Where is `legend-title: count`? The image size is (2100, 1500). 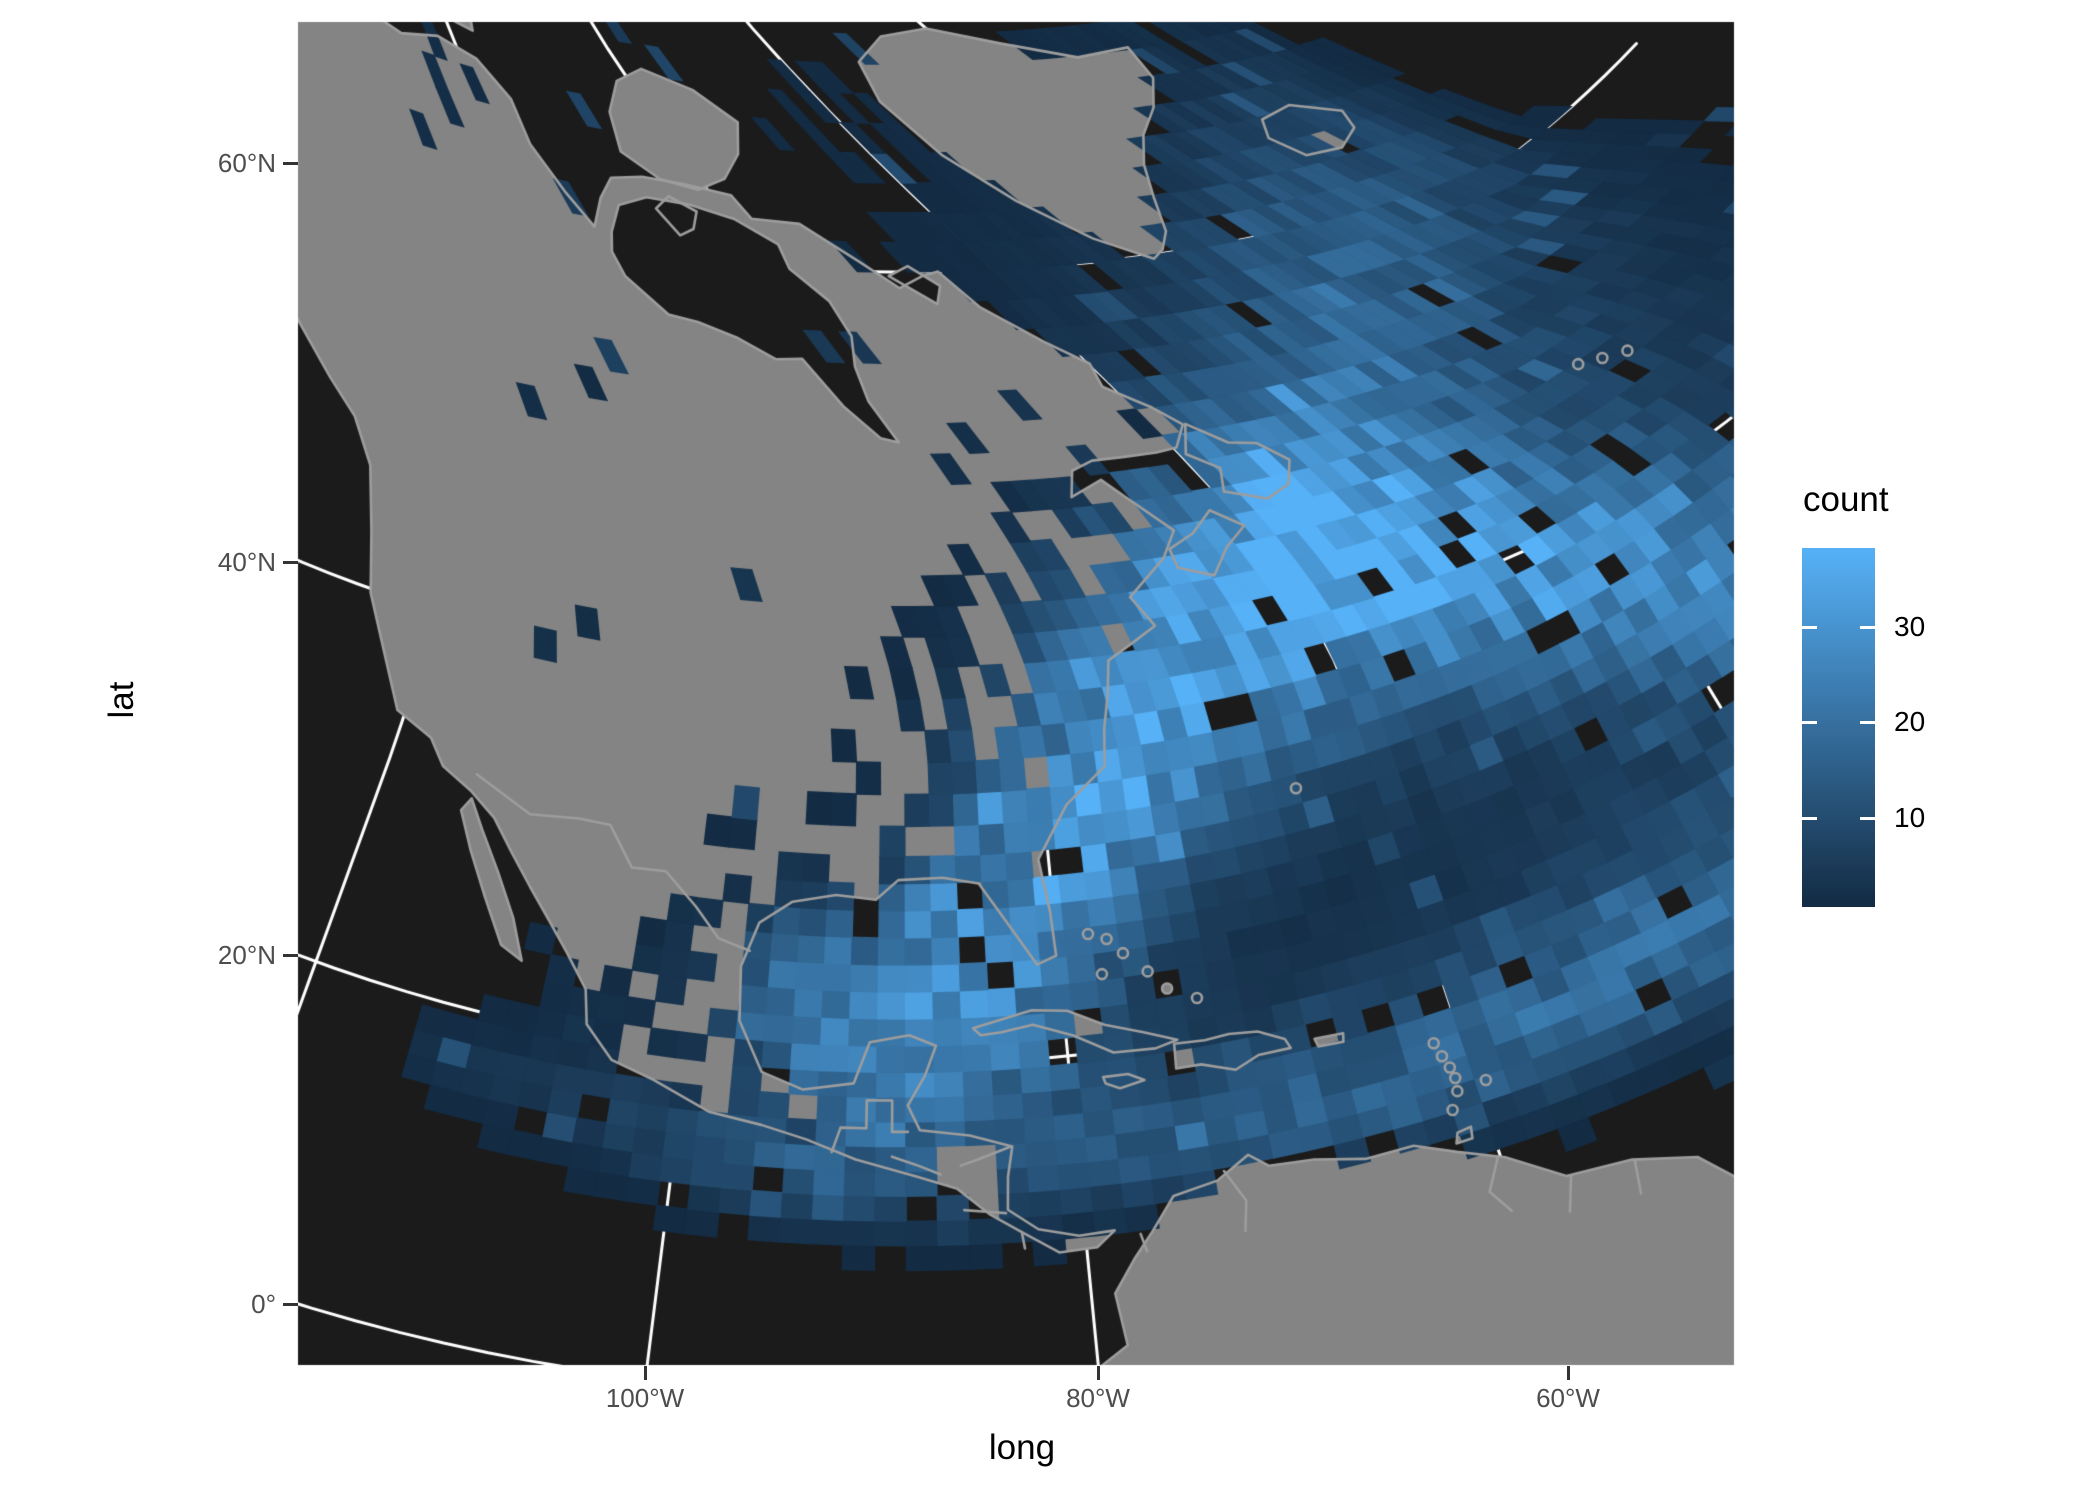 legend-title: count is located at coordinates (1846, 499).